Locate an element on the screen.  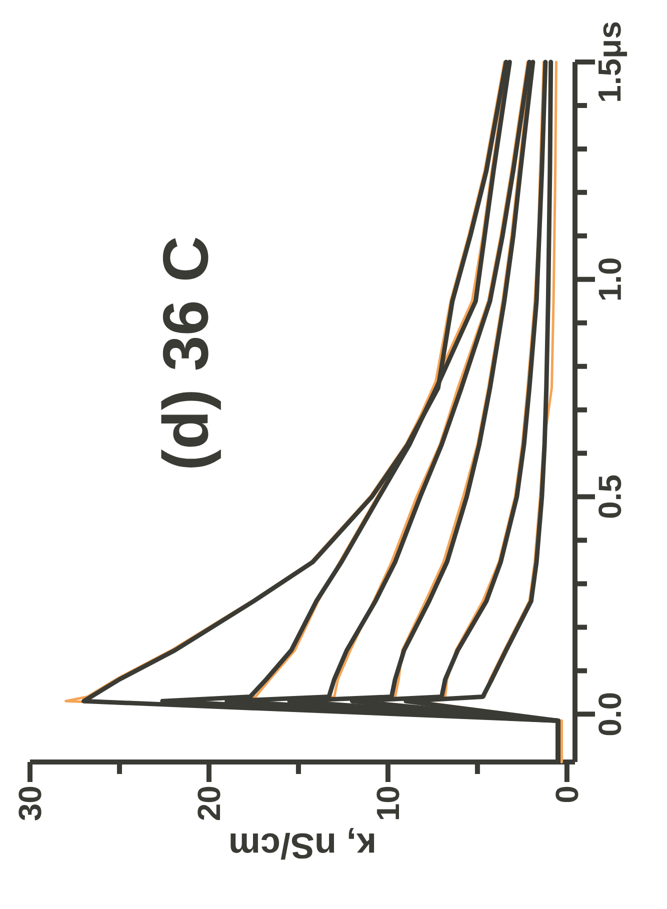
x-tick-label: 10 is located at coordinates (388, 803).